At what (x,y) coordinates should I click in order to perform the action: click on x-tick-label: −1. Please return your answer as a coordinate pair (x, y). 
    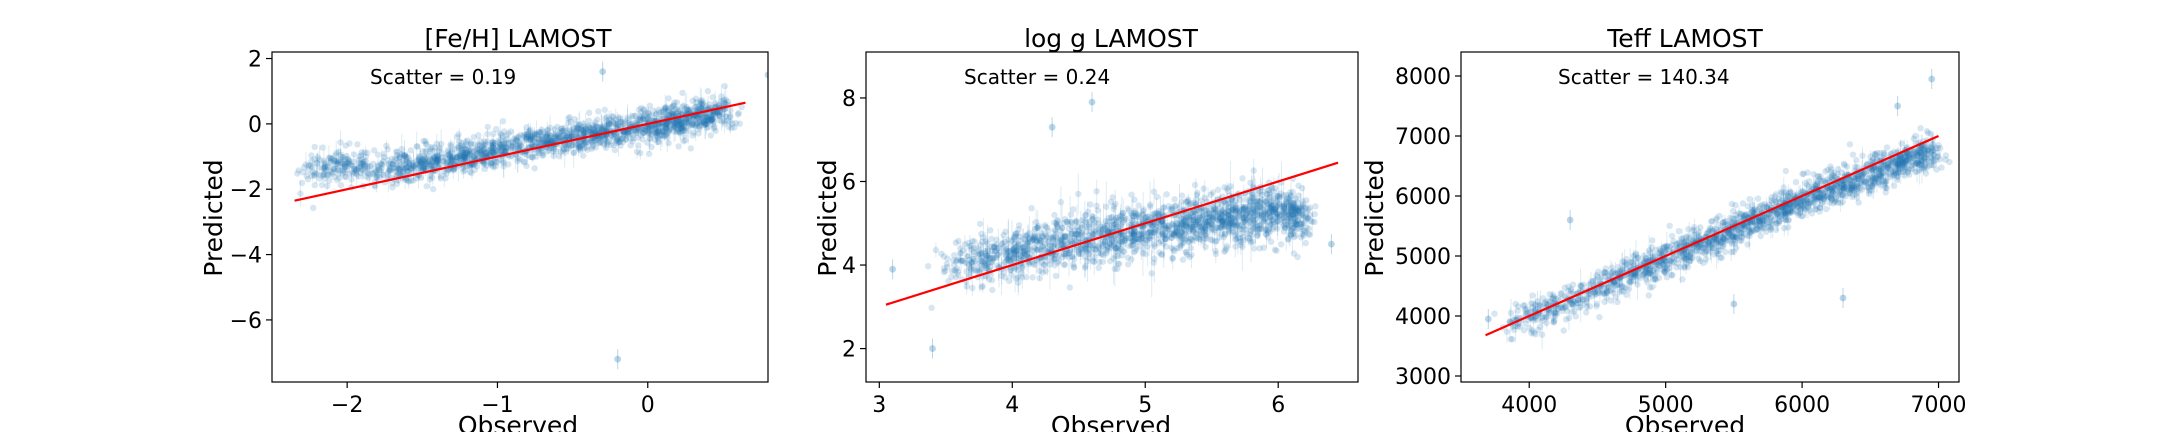
    Looking at the image, I should click on (497, 405).